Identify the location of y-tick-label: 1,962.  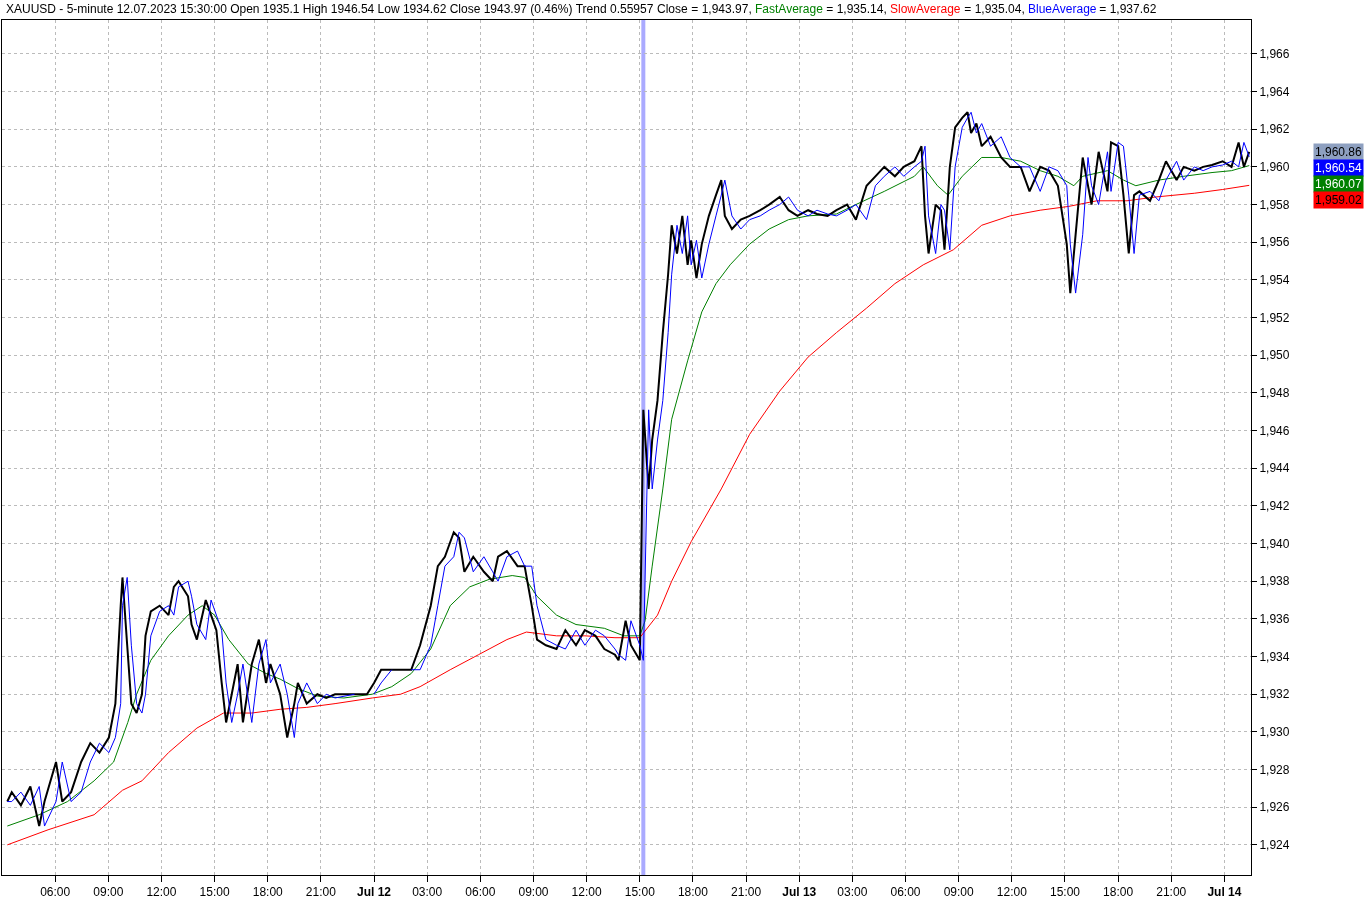
(1274, 129).